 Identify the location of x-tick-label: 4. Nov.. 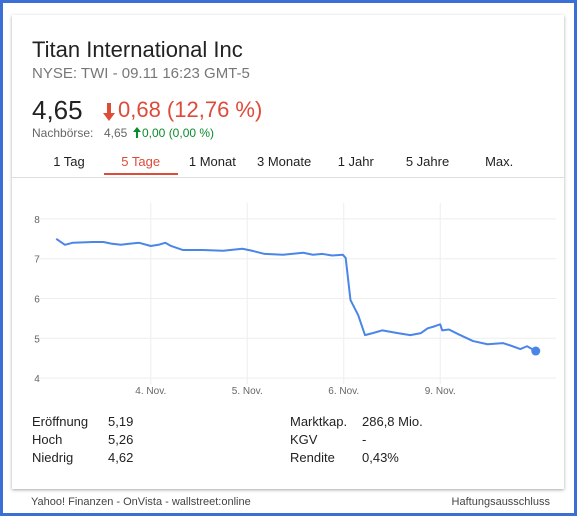
(150, 391).